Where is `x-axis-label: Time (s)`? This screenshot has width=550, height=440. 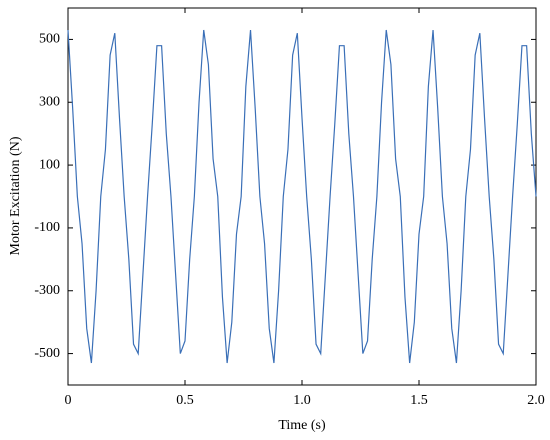
x-axis-label: Time (s) is located at coordinates (302, 425).